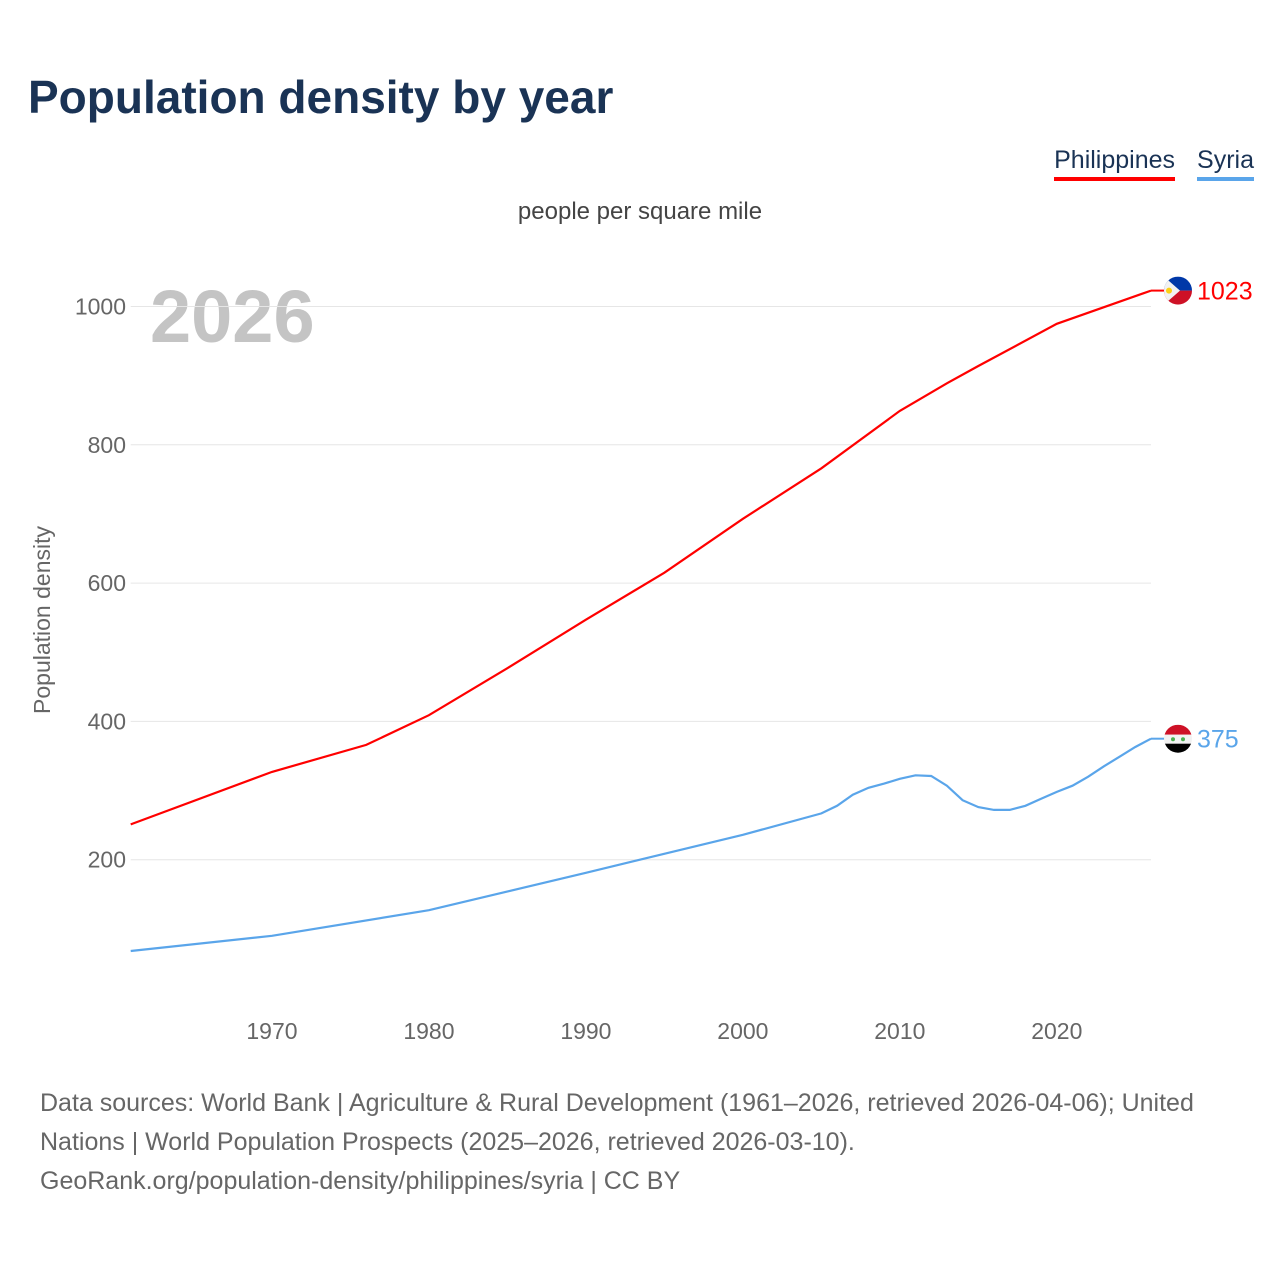 This screenshot has width=1280, height=1280. I want to click on y-tick-label: 1000, so click(100, 307).